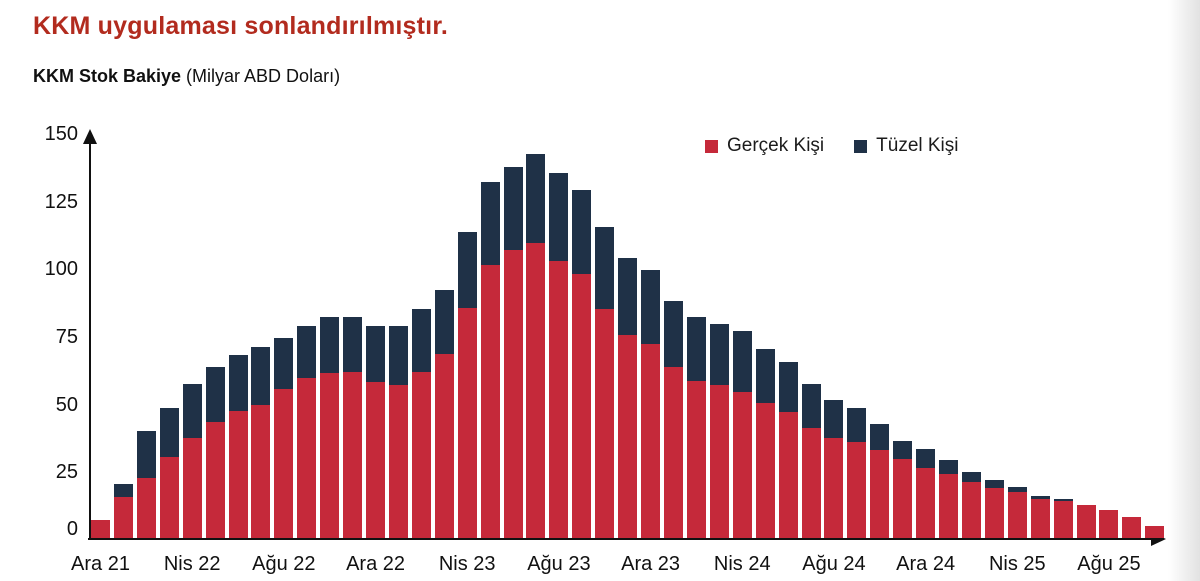 The height and width of the screenshot is (581, 1200). What do you see at coordinates (192, 564) in the screenshot?
I see `x-tick-label-Nis-22: Nis 22` at bounding box center [192, 564].